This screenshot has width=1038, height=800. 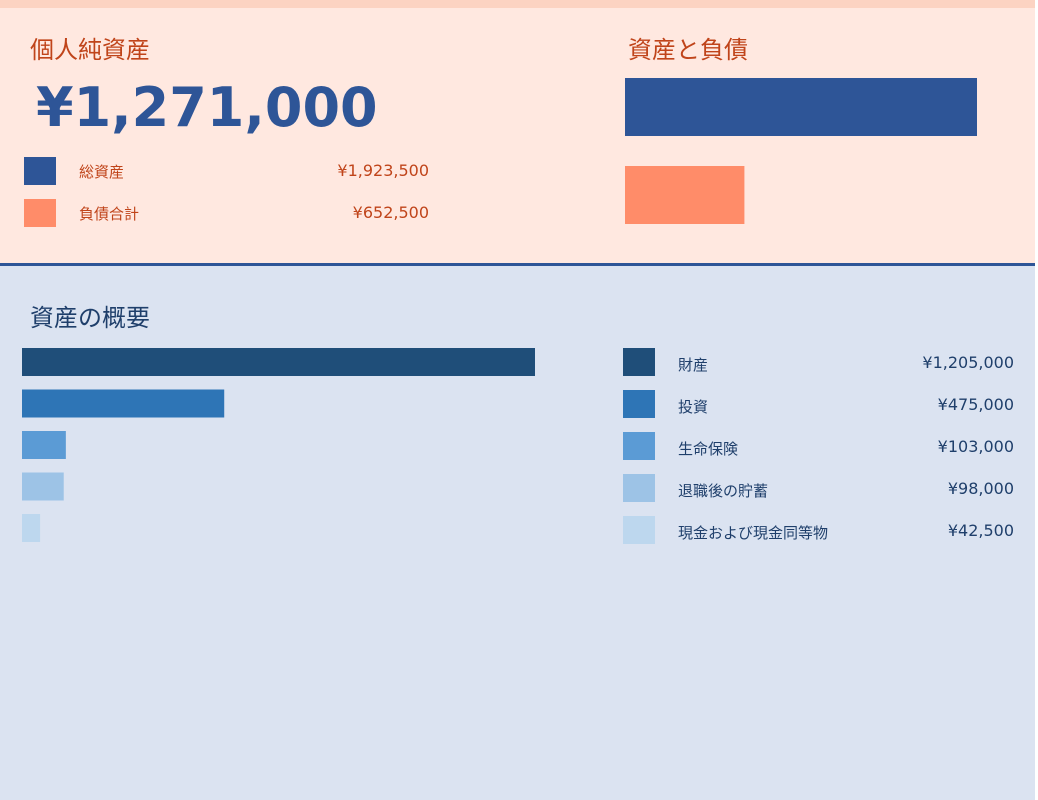 I want to click on bar-total-liabilities, so click(x=685, y=195).